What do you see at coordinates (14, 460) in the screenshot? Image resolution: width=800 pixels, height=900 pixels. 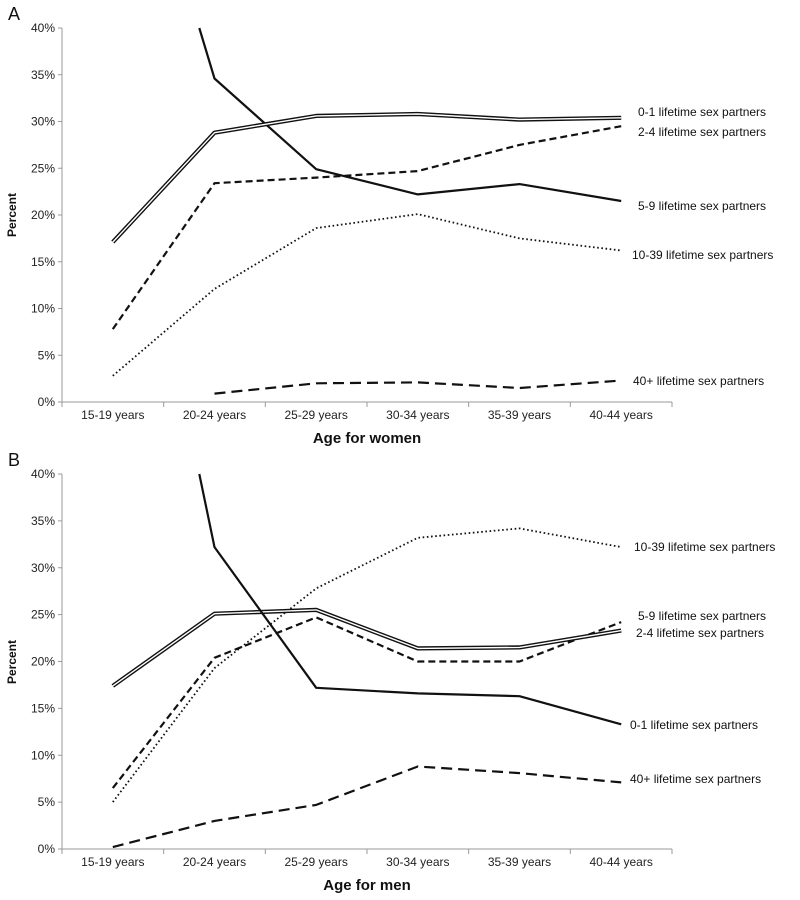 I see `panel-label: B` at bounding box center [14, 460].